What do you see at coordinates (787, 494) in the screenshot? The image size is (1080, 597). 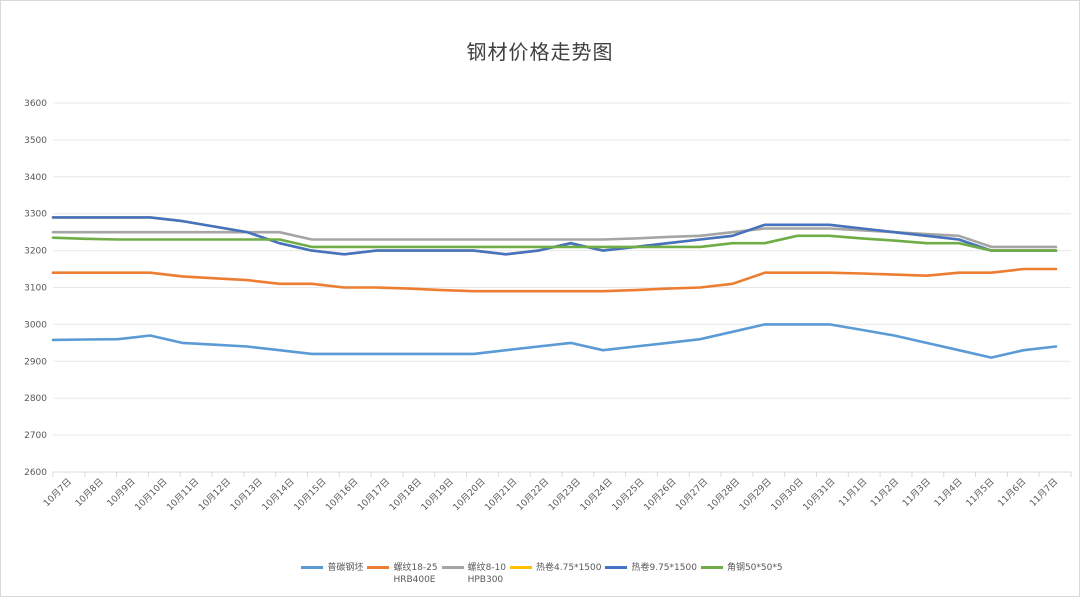 I see `x-tick-label: 10月30日` at bounding box center [787, 494].